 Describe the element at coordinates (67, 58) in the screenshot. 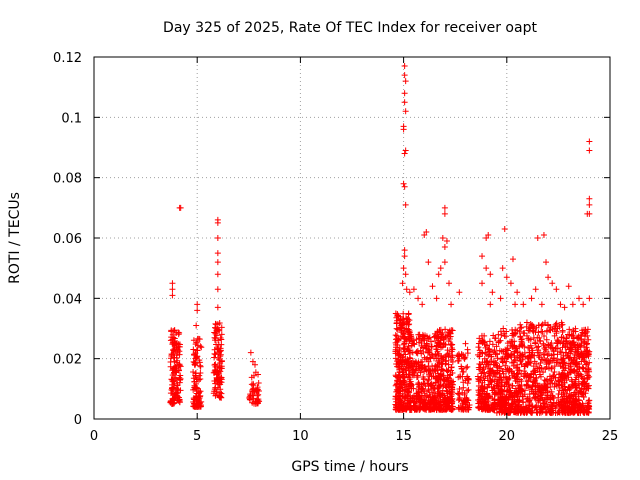

I see `y-tick-label: 0.12` at that location.